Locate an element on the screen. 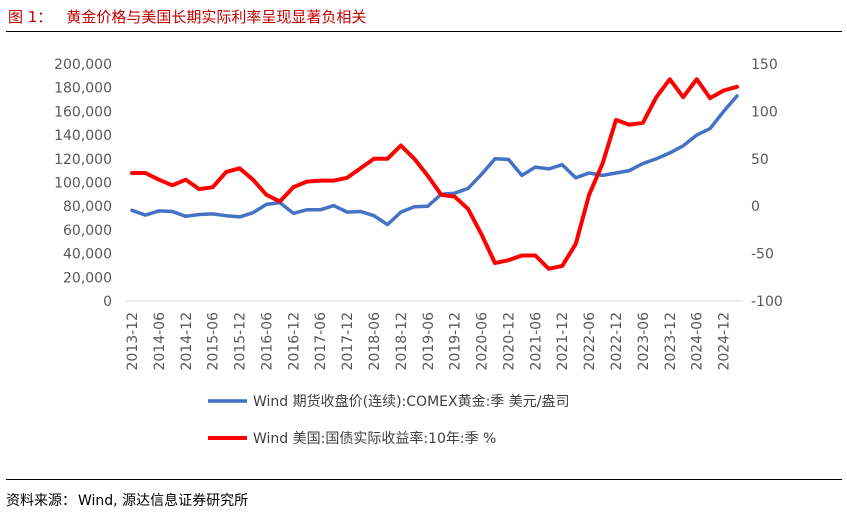  left-axis-tick-label: 60,000 is located at coordinates (87, 231).